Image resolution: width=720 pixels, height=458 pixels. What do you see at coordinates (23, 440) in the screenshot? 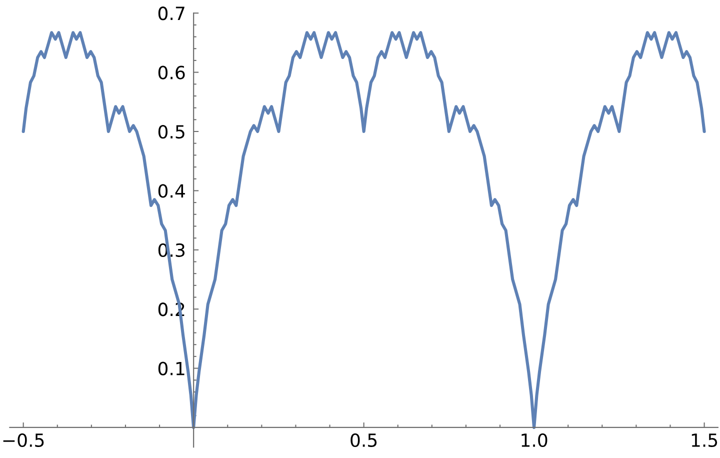
I see `x-tick-label: −0.5` at bounding box center [23, 440].